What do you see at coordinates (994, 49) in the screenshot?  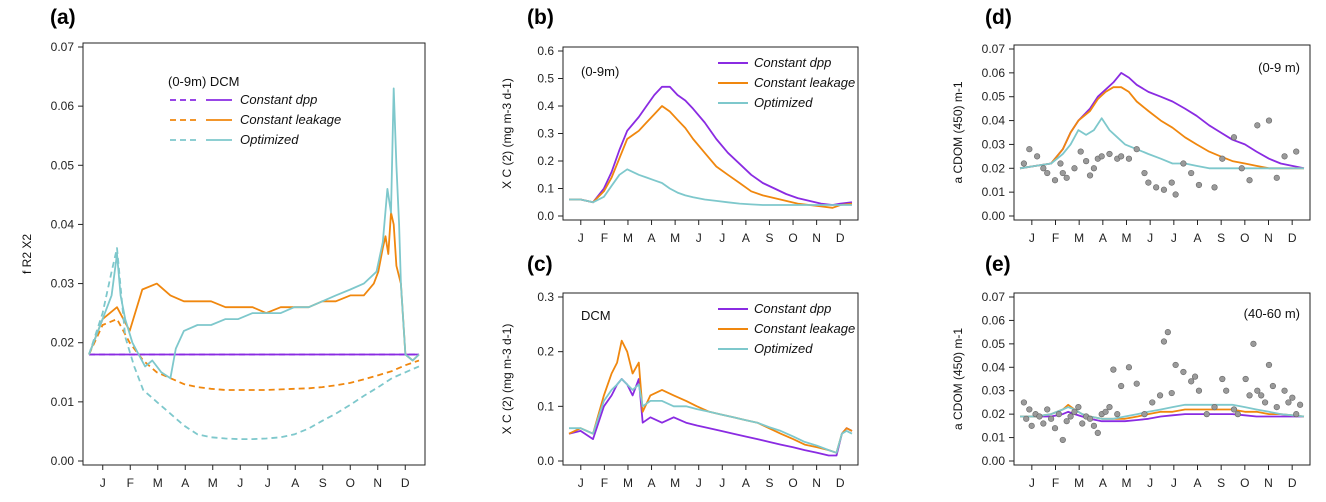 I see `y-tick-label: 0.07` at bounding box center [994, 49].